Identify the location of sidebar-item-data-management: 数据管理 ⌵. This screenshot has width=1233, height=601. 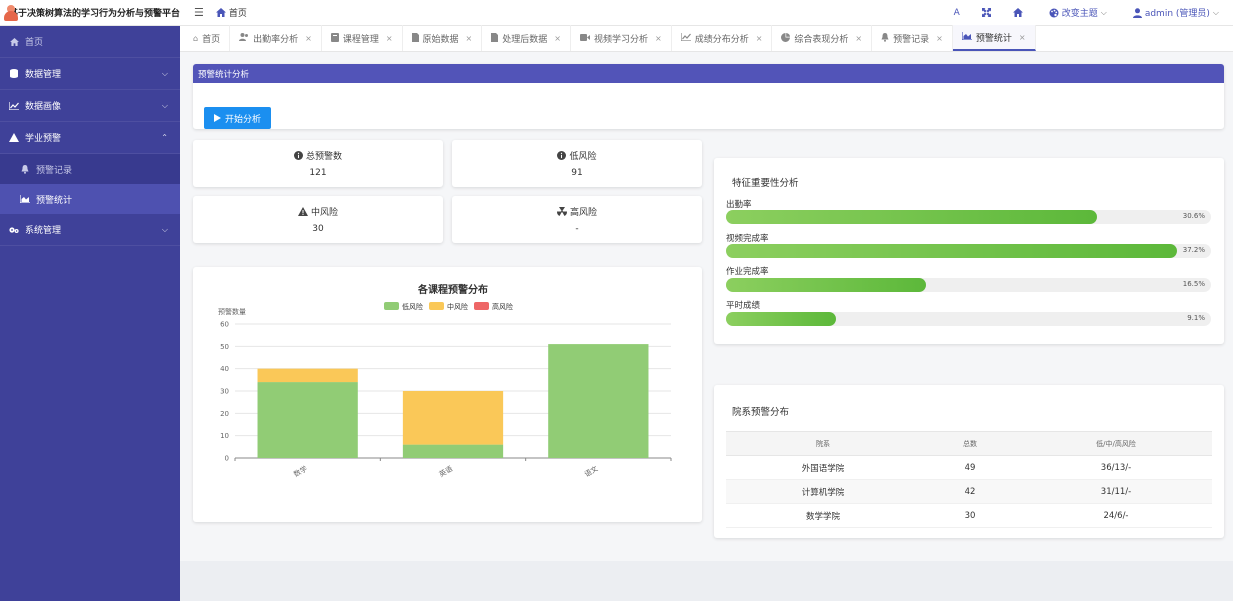
(90, 74).